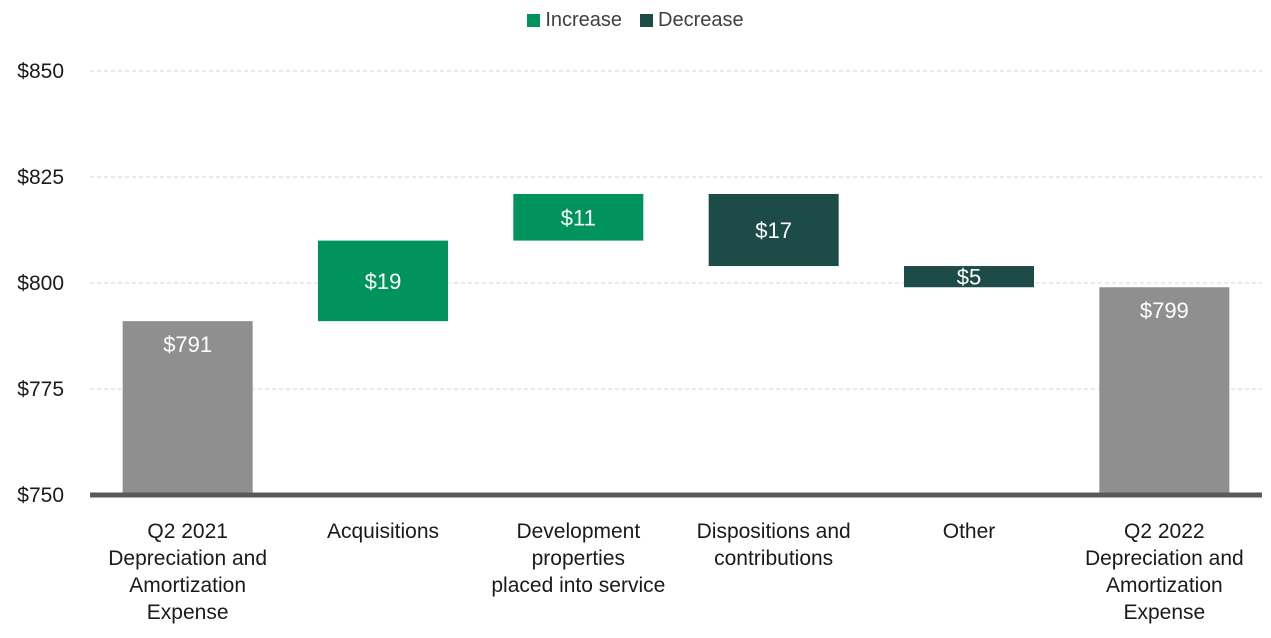  I want to click on x-tick-label-line: Dispositions and, so click(773, 531).